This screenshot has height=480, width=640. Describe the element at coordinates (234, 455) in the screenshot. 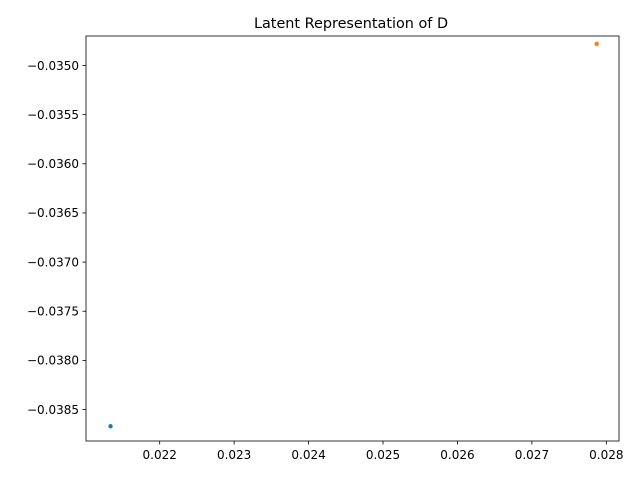

I see `x-tick-label: 0.023` at that location.